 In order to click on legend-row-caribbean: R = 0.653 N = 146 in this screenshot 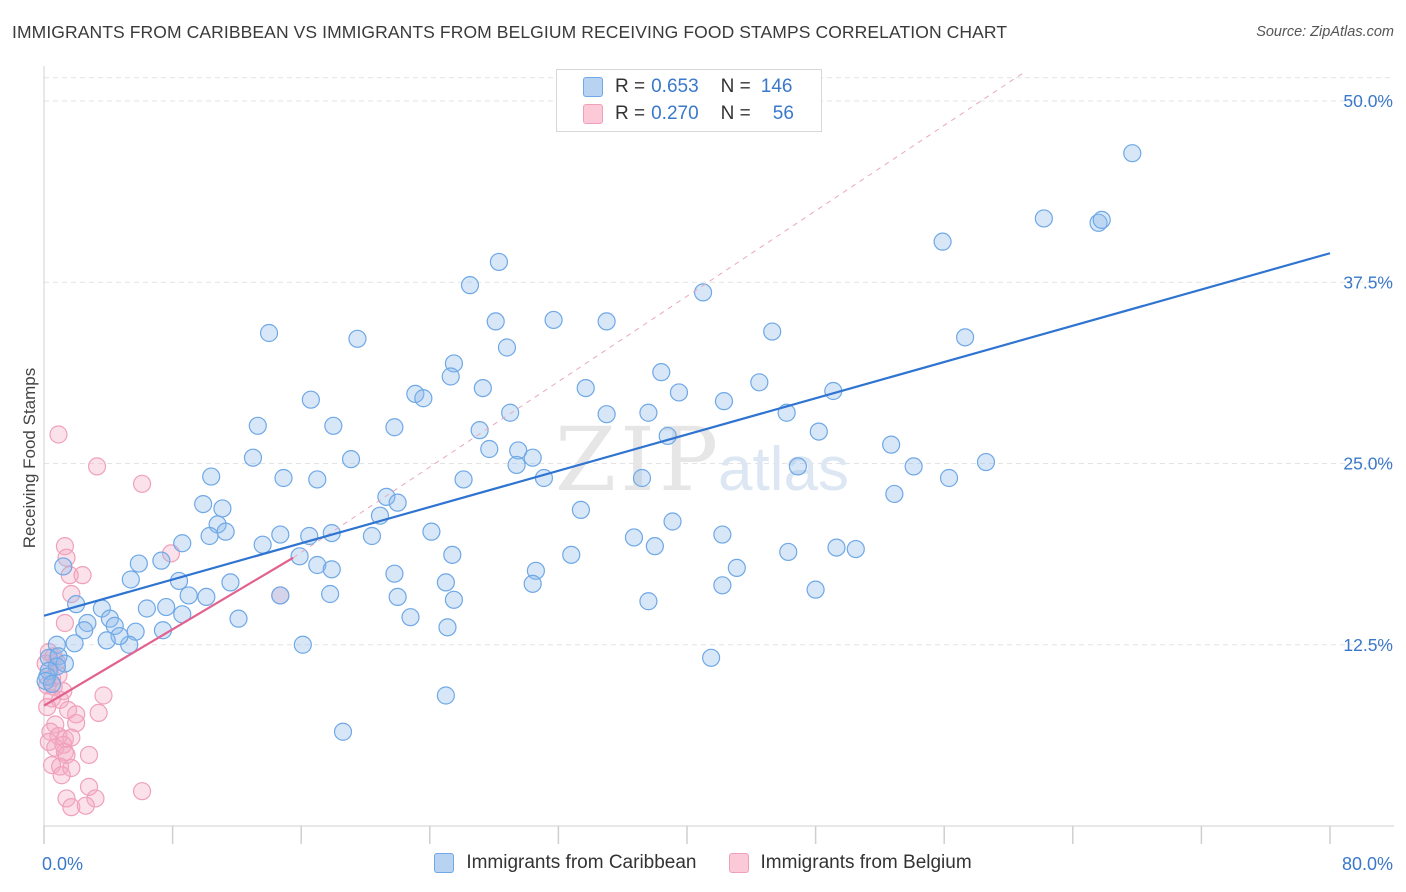, I will do `click(674, 87)`.